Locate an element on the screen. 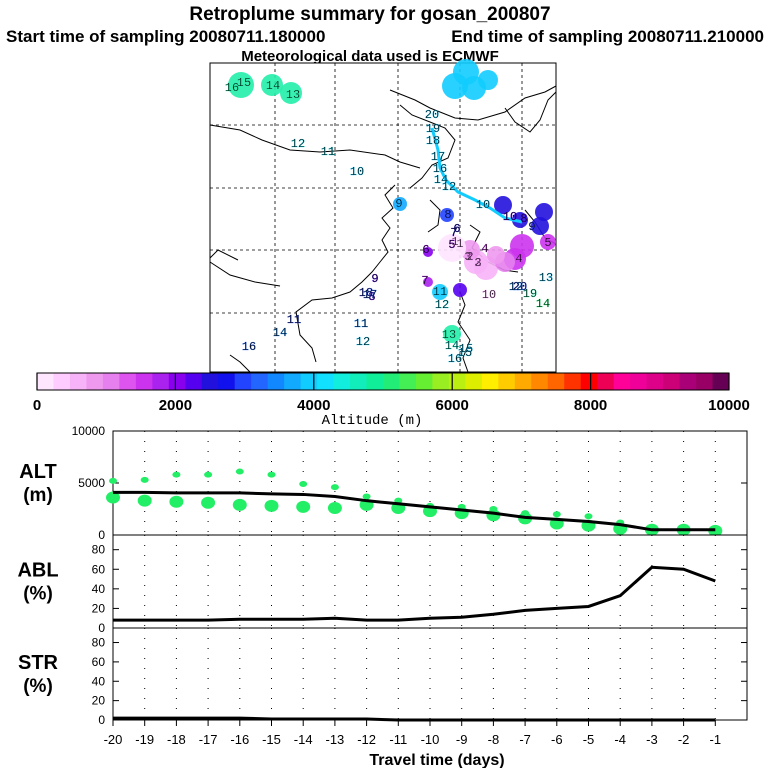 This screenshot has height=773, width=768. x-tick-label: -11 is located at coordinates (398, 739).